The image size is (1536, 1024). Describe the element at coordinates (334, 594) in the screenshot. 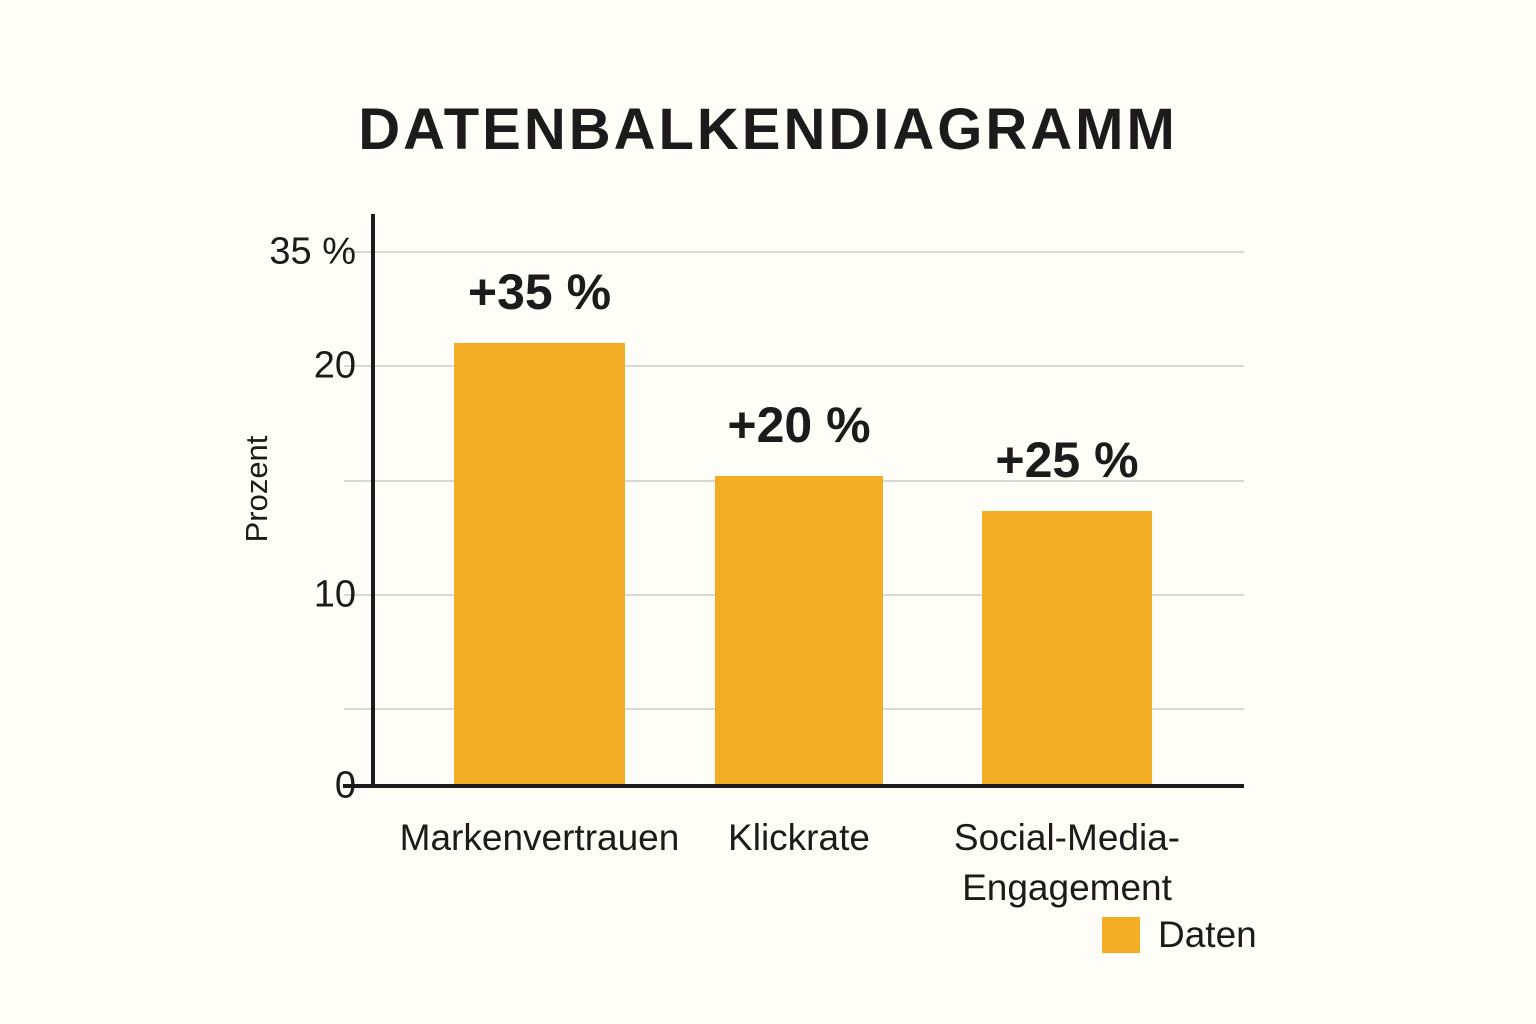

I see `y-tick-label: 10` at that location.